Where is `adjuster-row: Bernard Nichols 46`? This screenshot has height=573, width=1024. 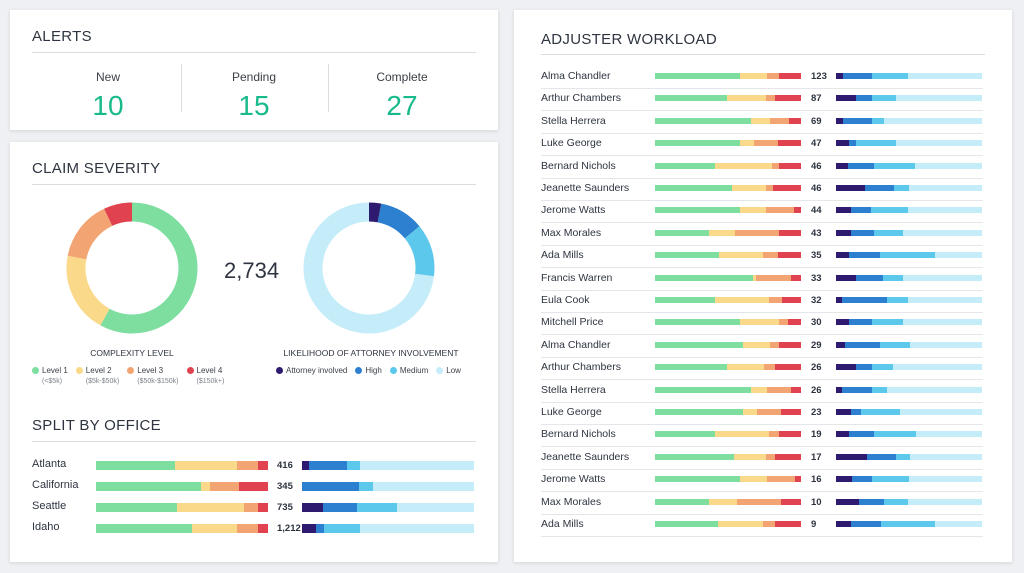
adjuster-row: Bernard Nichols 46 is located at coordinates (762, 168).